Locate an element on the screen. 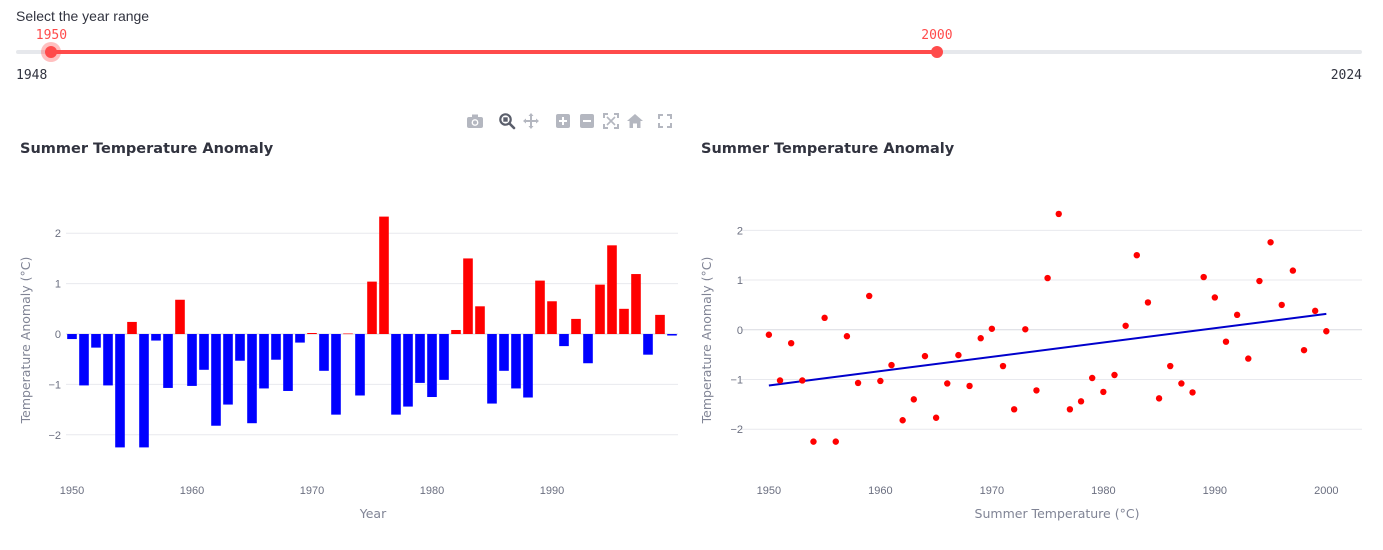  fullscreen-icon is located at coordinates (665, 121).